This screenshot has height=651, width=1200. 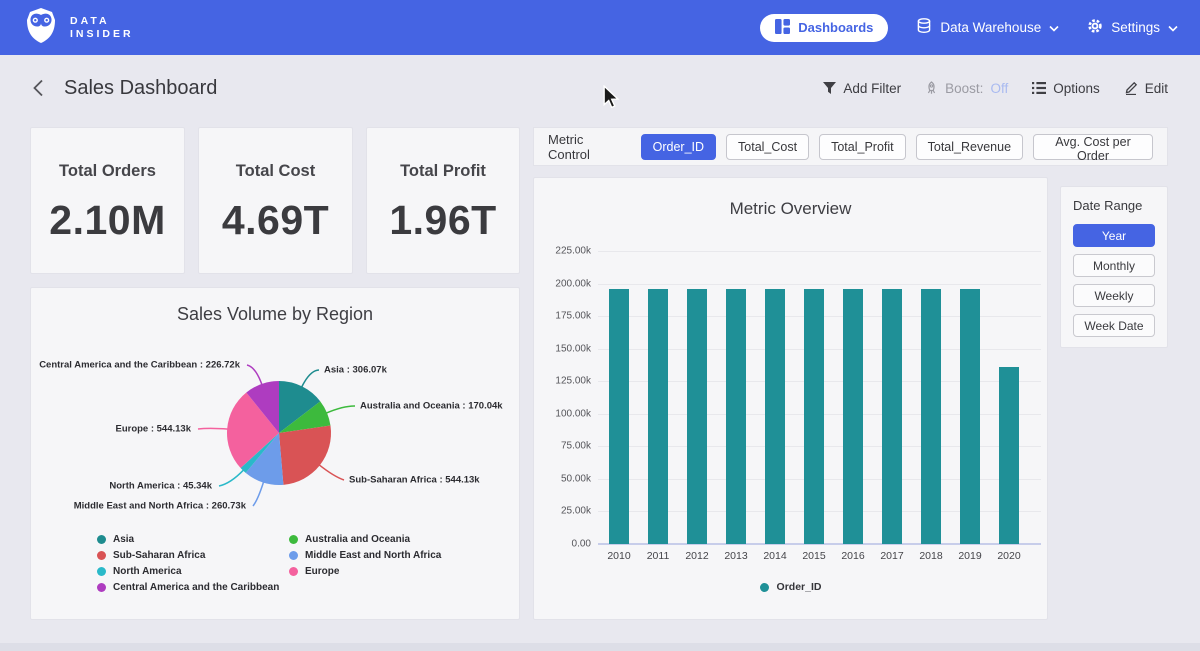 What do you see at coordinates (924, 27) in the screenshot?
I see `database-icon` at bounding box center [924, 27].